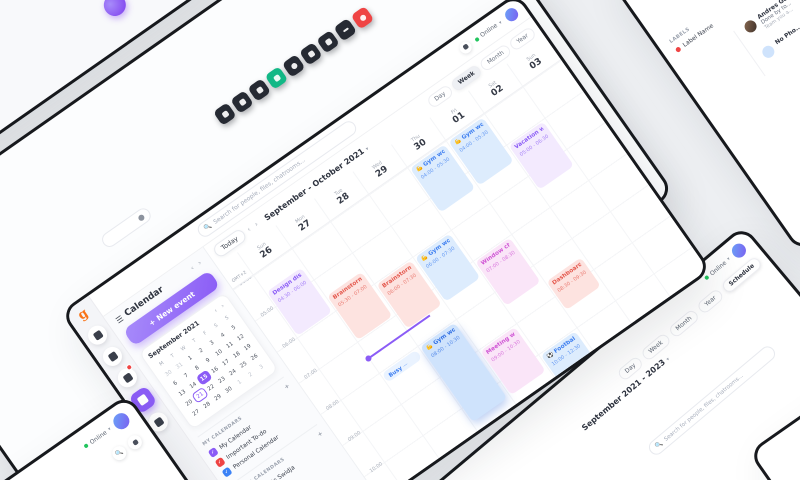 The image size is (800, 480). I want to click on view-tab-month: Month, so click(684, 324).